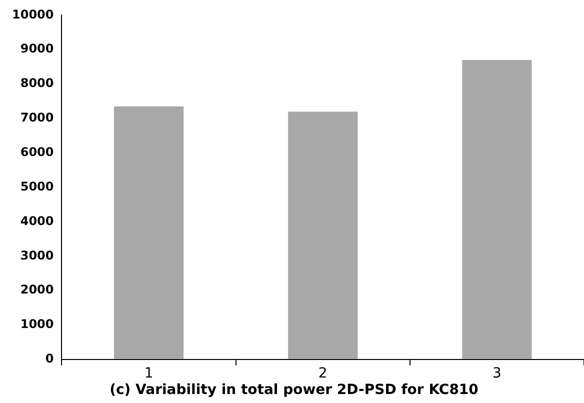 This screenshot has height=403, width=584. What do you see at coordinates (497, 373) in the screenshot?
I see `x-tick-label: 3` at bounding box center [497, 373].